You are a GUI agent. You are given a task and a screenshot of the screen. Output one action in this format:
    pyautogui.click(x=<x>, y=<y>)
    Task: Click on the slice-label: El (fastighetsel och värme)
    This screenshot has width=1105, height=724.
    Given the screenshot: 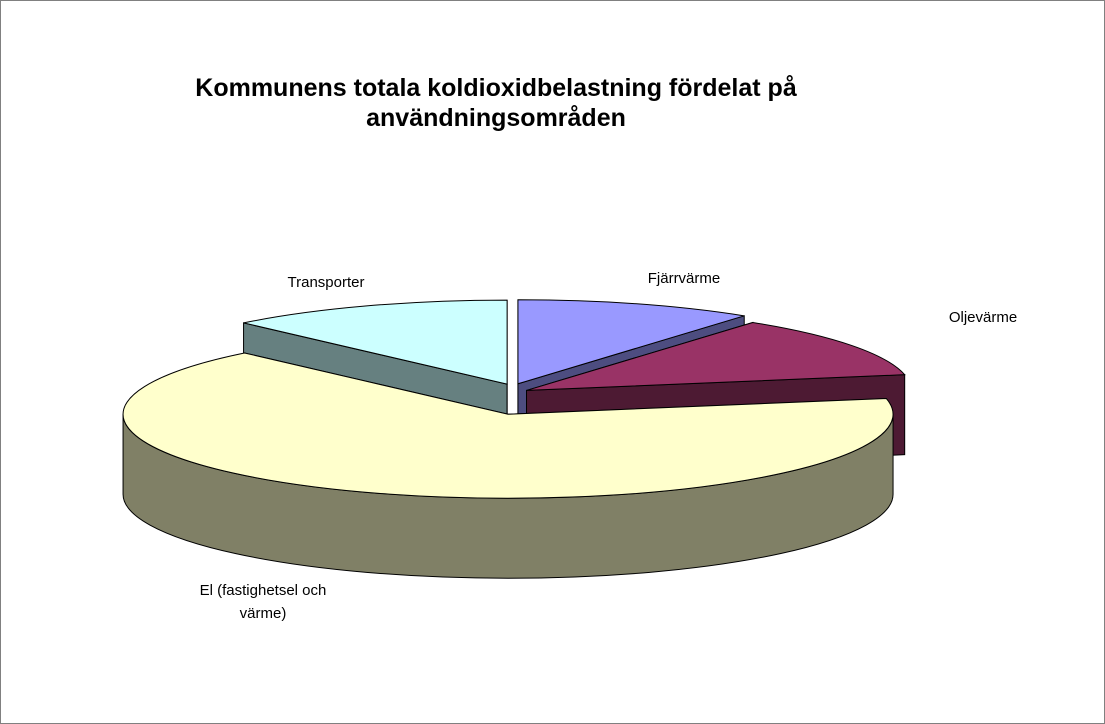 What is the action you would take?
    pyautogui.click(x=263, y=602)
    